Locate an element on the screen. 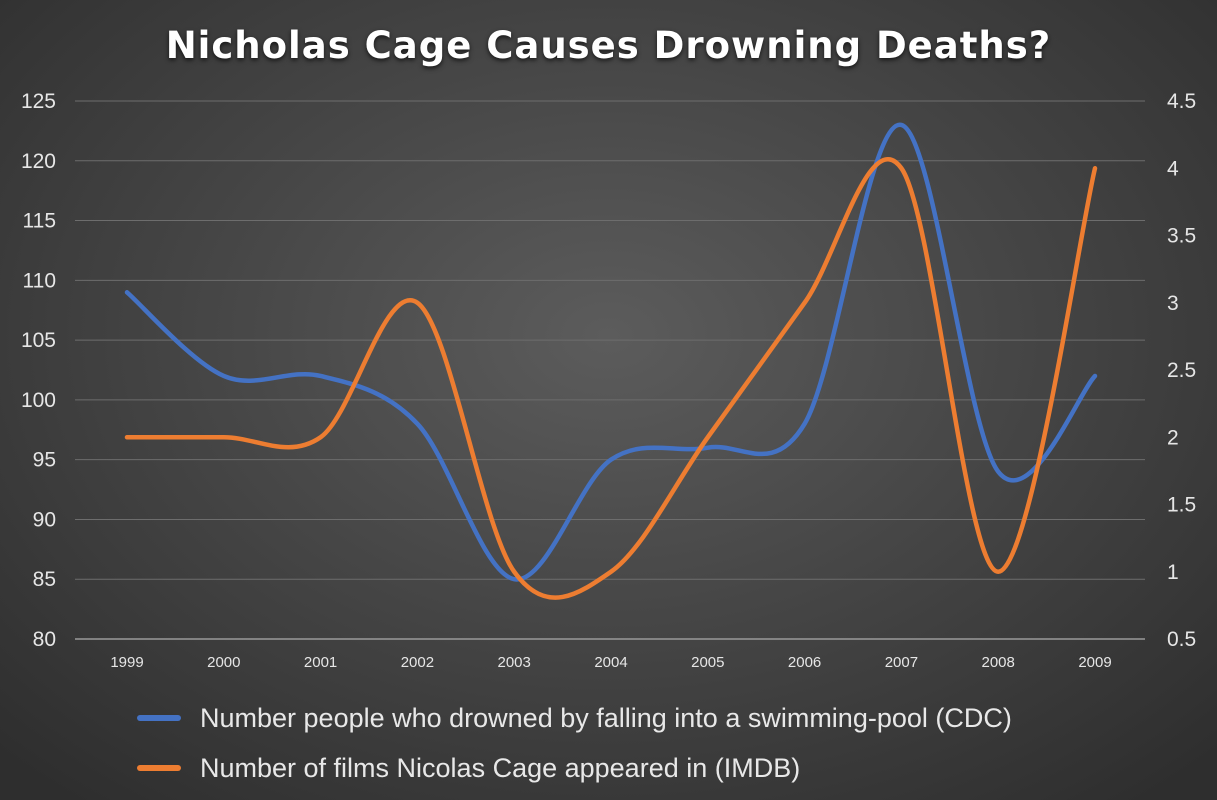  left-tick-label: 110 is located at coordinates (39, 280).